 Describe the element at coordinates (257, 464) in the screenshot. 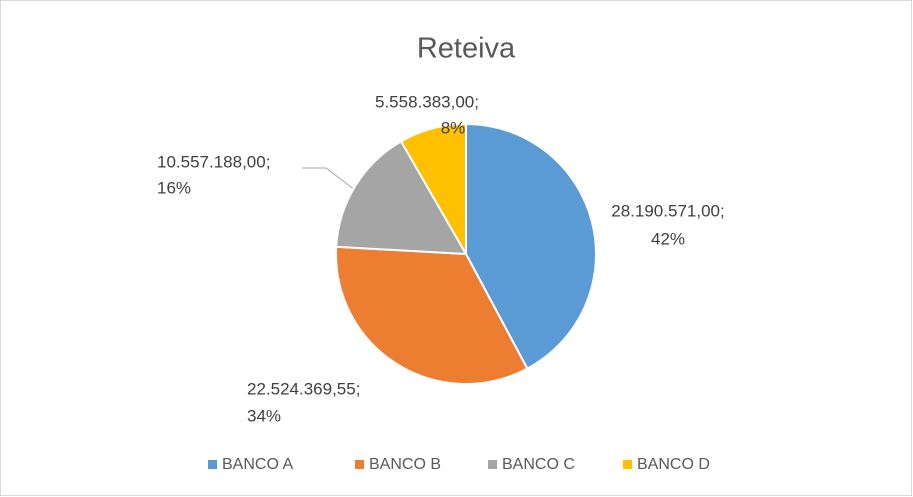

I see `legend-label: BANCO A` at that location.